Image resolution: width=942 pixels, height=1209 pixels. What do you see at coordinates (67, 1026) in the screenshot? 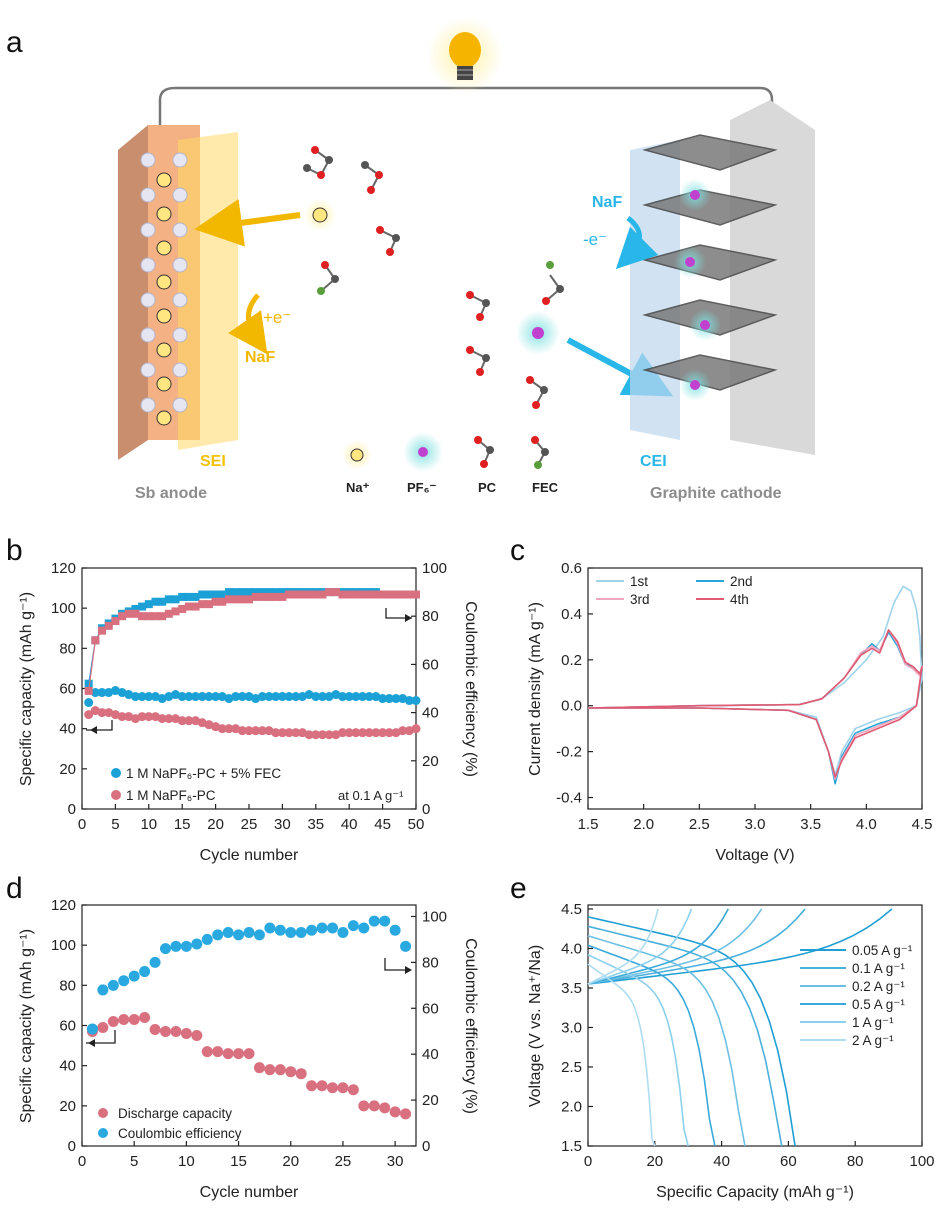
I see `y-tick-label: 60` at bounding box center [67, 1026].